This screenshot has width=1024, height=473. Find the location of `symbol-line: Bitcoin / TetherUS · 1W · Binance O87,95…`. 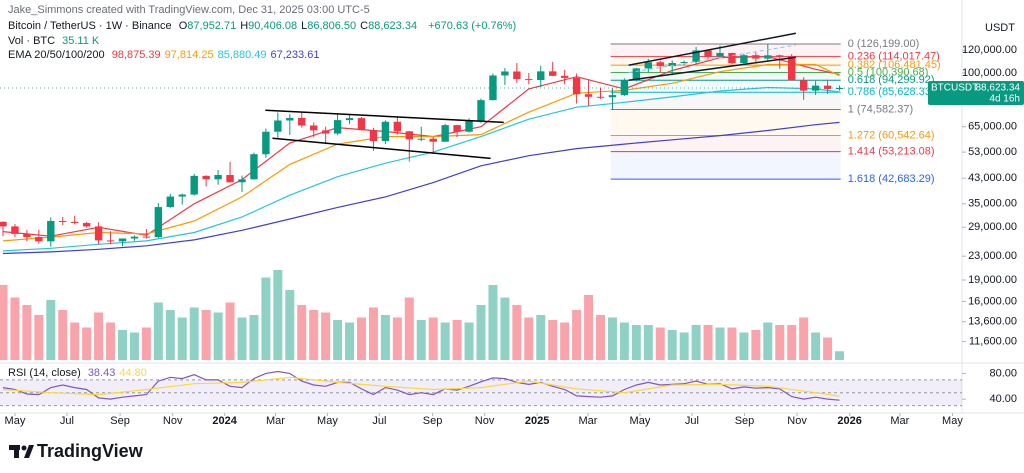

symbol-line: Bitcoin / TetherUS · 1W · Binance O87,95… is located at coordinates (264, 26).